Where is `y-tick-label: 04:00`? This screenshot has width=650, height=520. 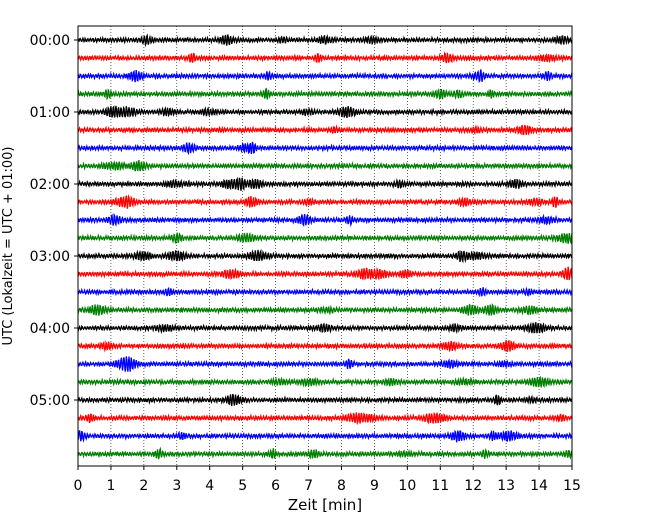
y-tick-label: 04:00 is located at coordinates (50, 329).